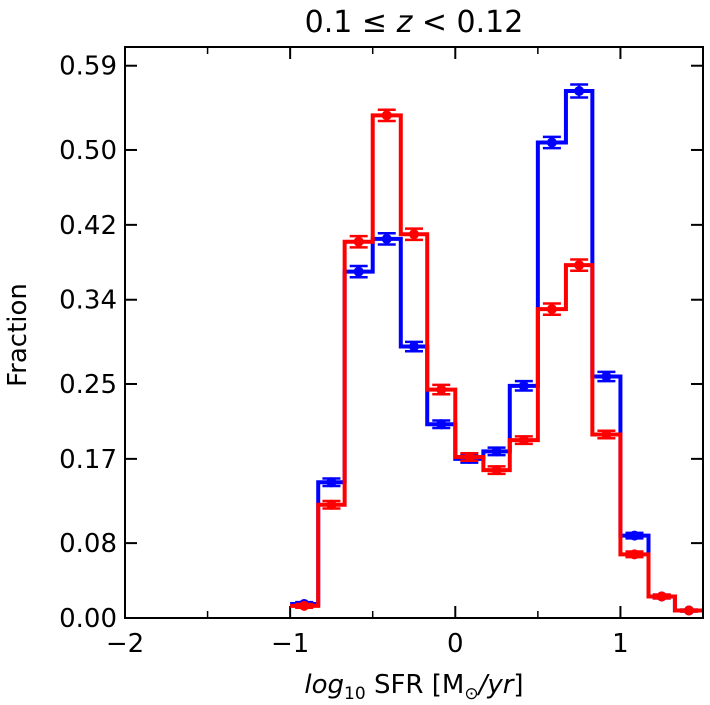 The width and height of the screenshot is (710, 705). What do you see at coordinates (351, 22) in the screenshot?
I see `chart-title-prefix: 0.1 ≤` at bounding box center [351, 22].